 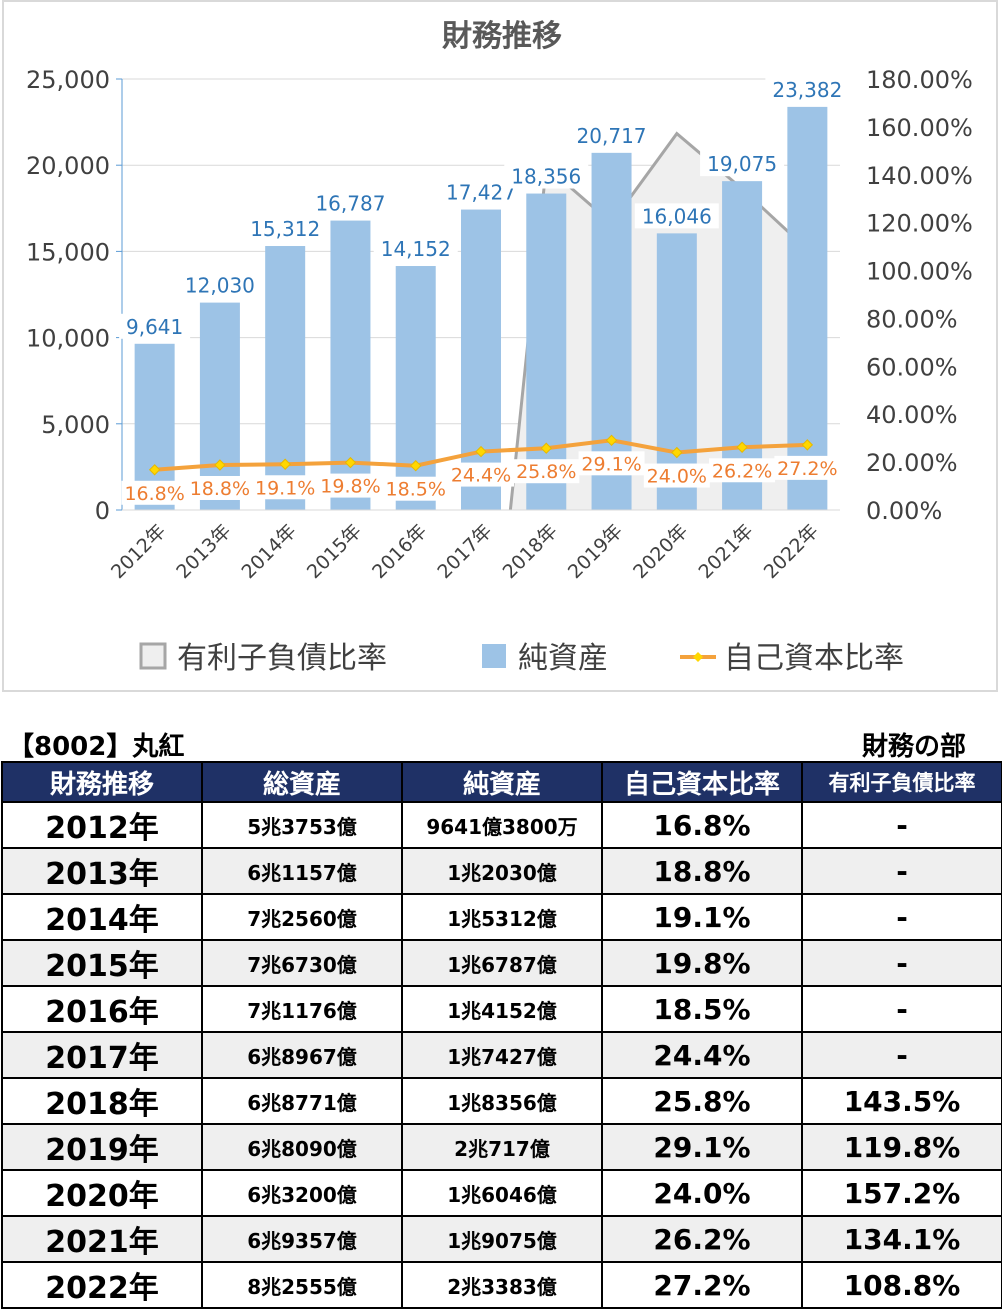 What do you see at coordinates (102, 917) in the screenshot?
I see `cell-year: 2014年` at bounding box center [102, 917].